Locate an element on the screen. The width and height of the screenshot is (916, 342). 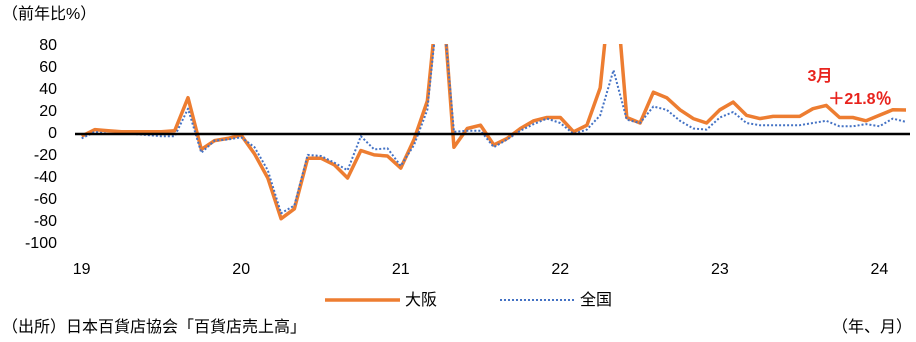
y-tick-label: 40 is located at coordinates (48, 89).